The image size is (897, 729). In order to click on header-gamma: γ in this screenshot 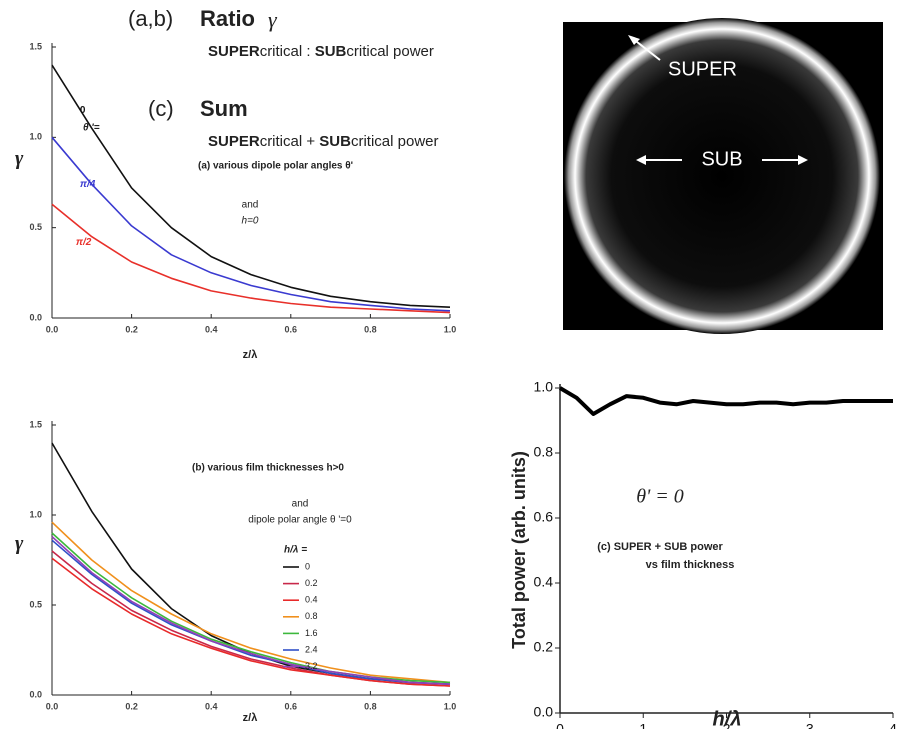, I will do `click(273, 19)`.